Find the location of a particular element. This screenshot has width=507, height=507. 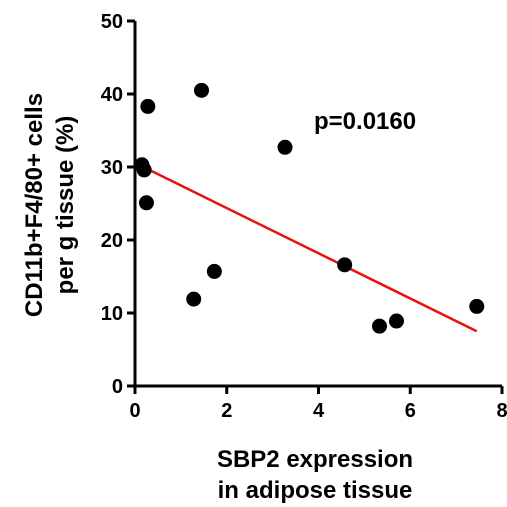

x-tick-label: 2 is located at coordinates (226, 411).